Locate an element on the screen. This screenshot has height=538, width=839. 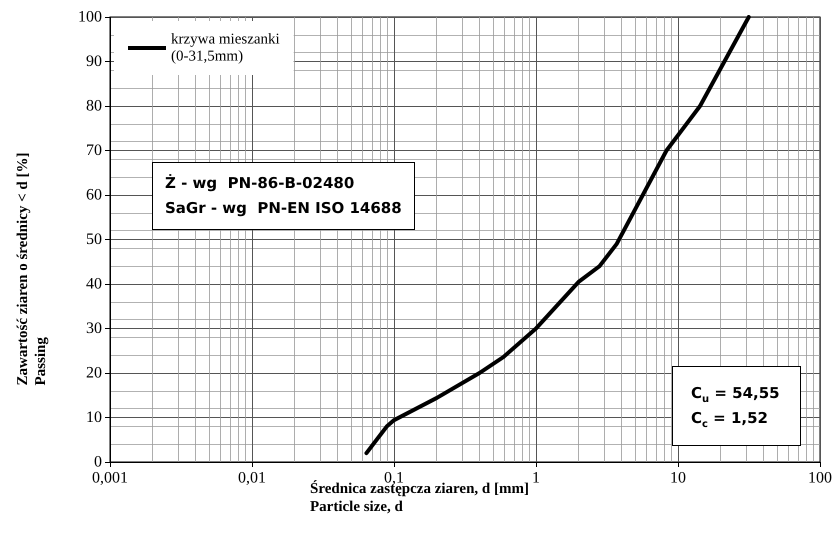
legend-label: krzywa mieszanki (0-31,5mm) is located at coordinates (225, 48).